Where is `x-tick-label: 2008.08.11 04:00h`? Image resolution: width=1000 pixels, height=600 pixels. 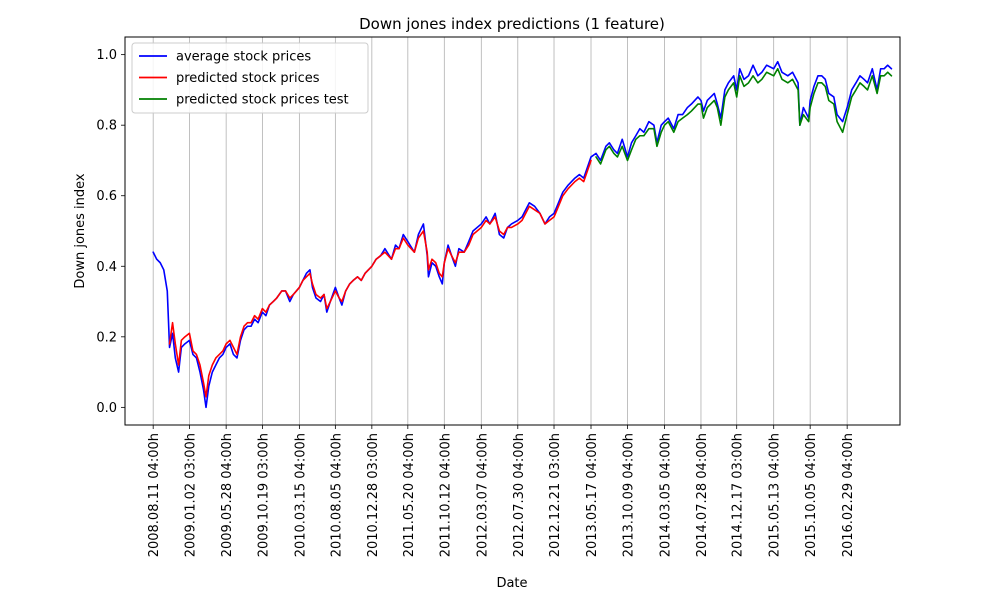
x-tick-label: 2008.08.11 04:00h is located at coordinates (154, 495).